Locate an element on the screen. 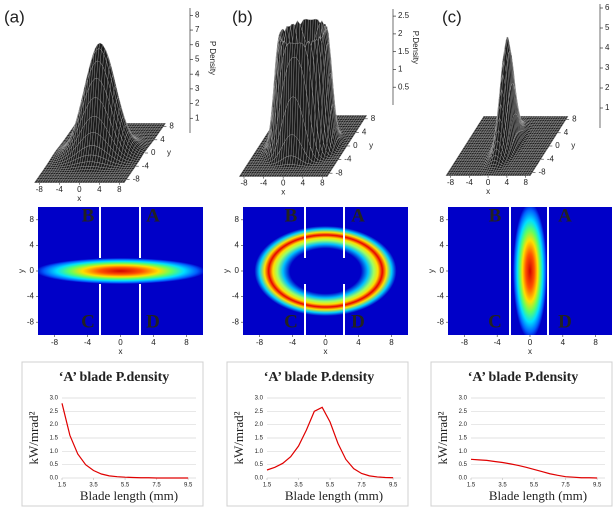 This screenshot has height=509, width=613. z-axis-label: P.Density is located at coordinates (415, 47).